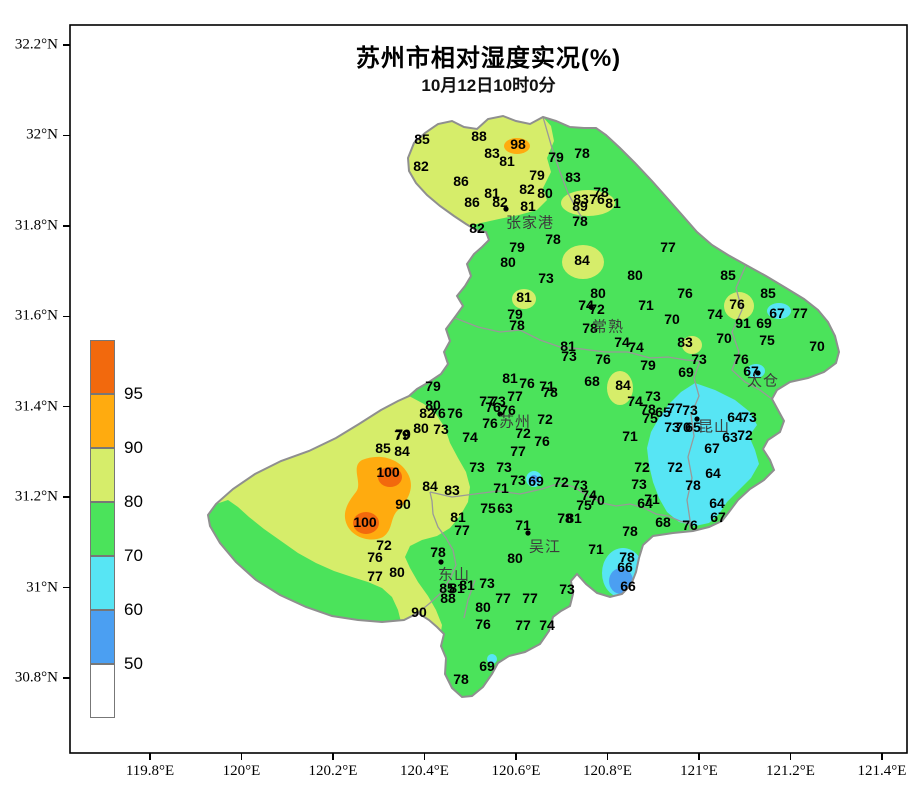 Image resolution: width=920 pixels, height=791 pixels. I want to click on station-value: 72, so click(523, 433).